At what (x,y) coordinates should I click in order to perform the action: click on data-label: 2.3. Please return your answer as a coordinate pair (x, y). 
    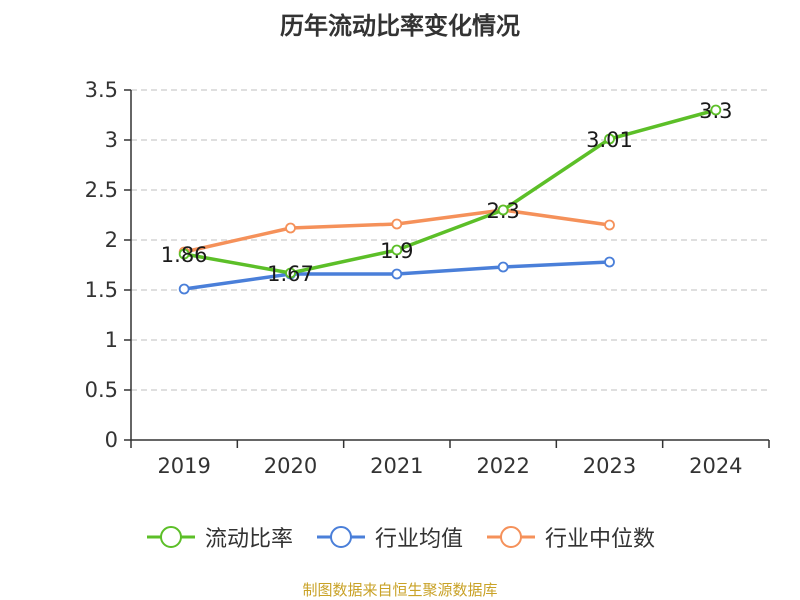
    Looking at the image, I should click on (502, 211).